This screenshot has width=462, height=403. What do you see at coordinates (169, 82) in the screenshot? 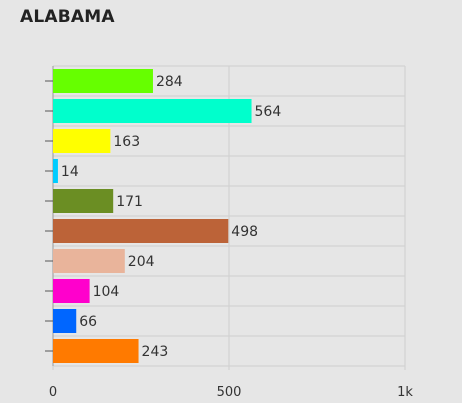
I see `data-label: 284` at bounding box center [169, 82].